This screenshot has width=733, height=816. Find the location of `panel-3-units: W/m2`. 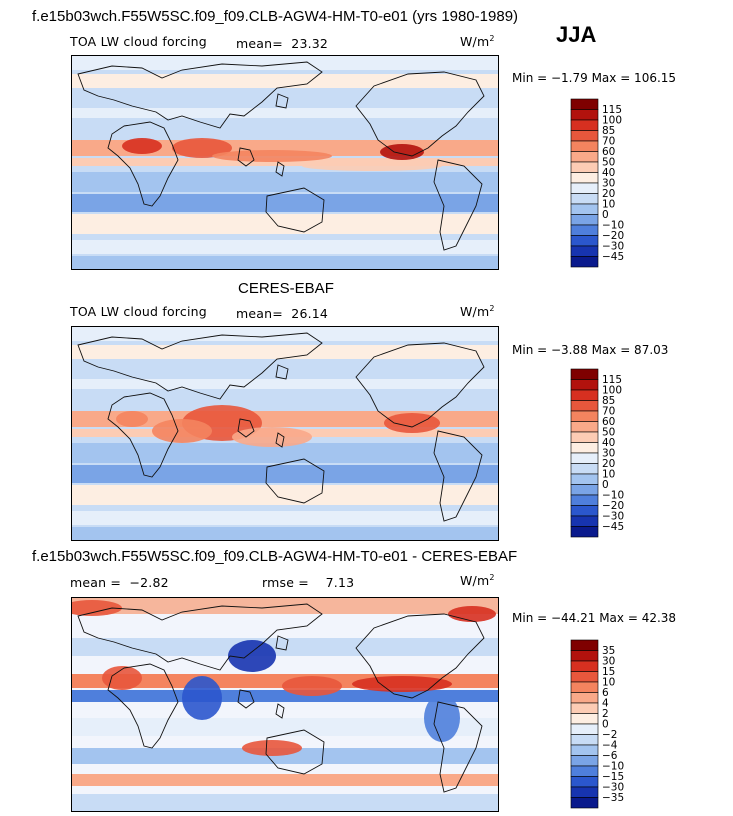

panel-3-units: W/m2 is located at coordinates (477, 580).